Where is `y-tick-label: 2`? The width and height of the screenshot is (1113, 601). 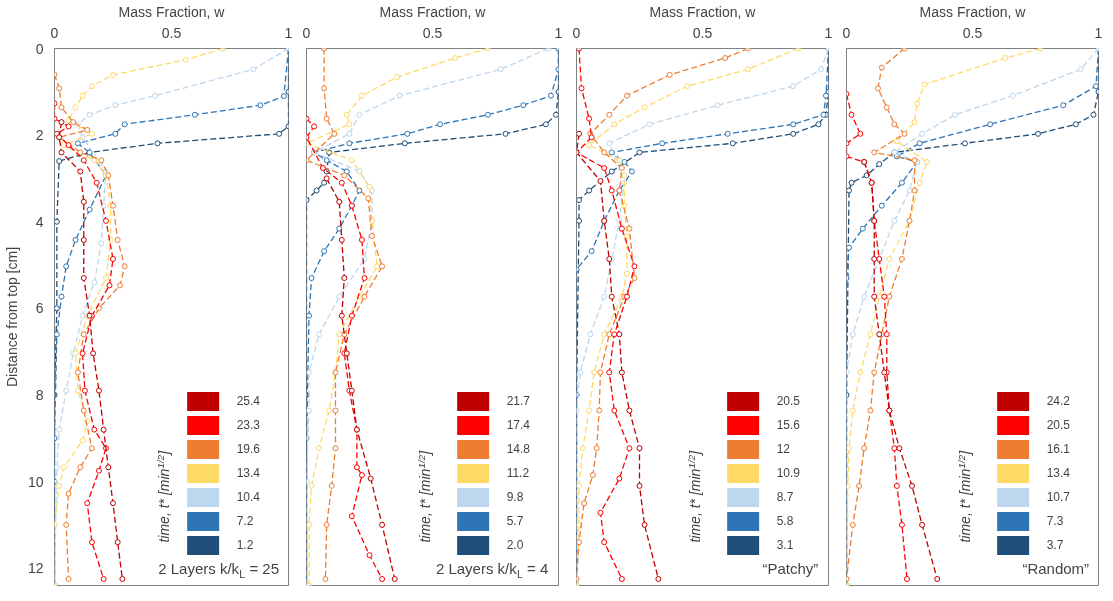
y-tick-label: 2 is located at coordinates (39, 135).